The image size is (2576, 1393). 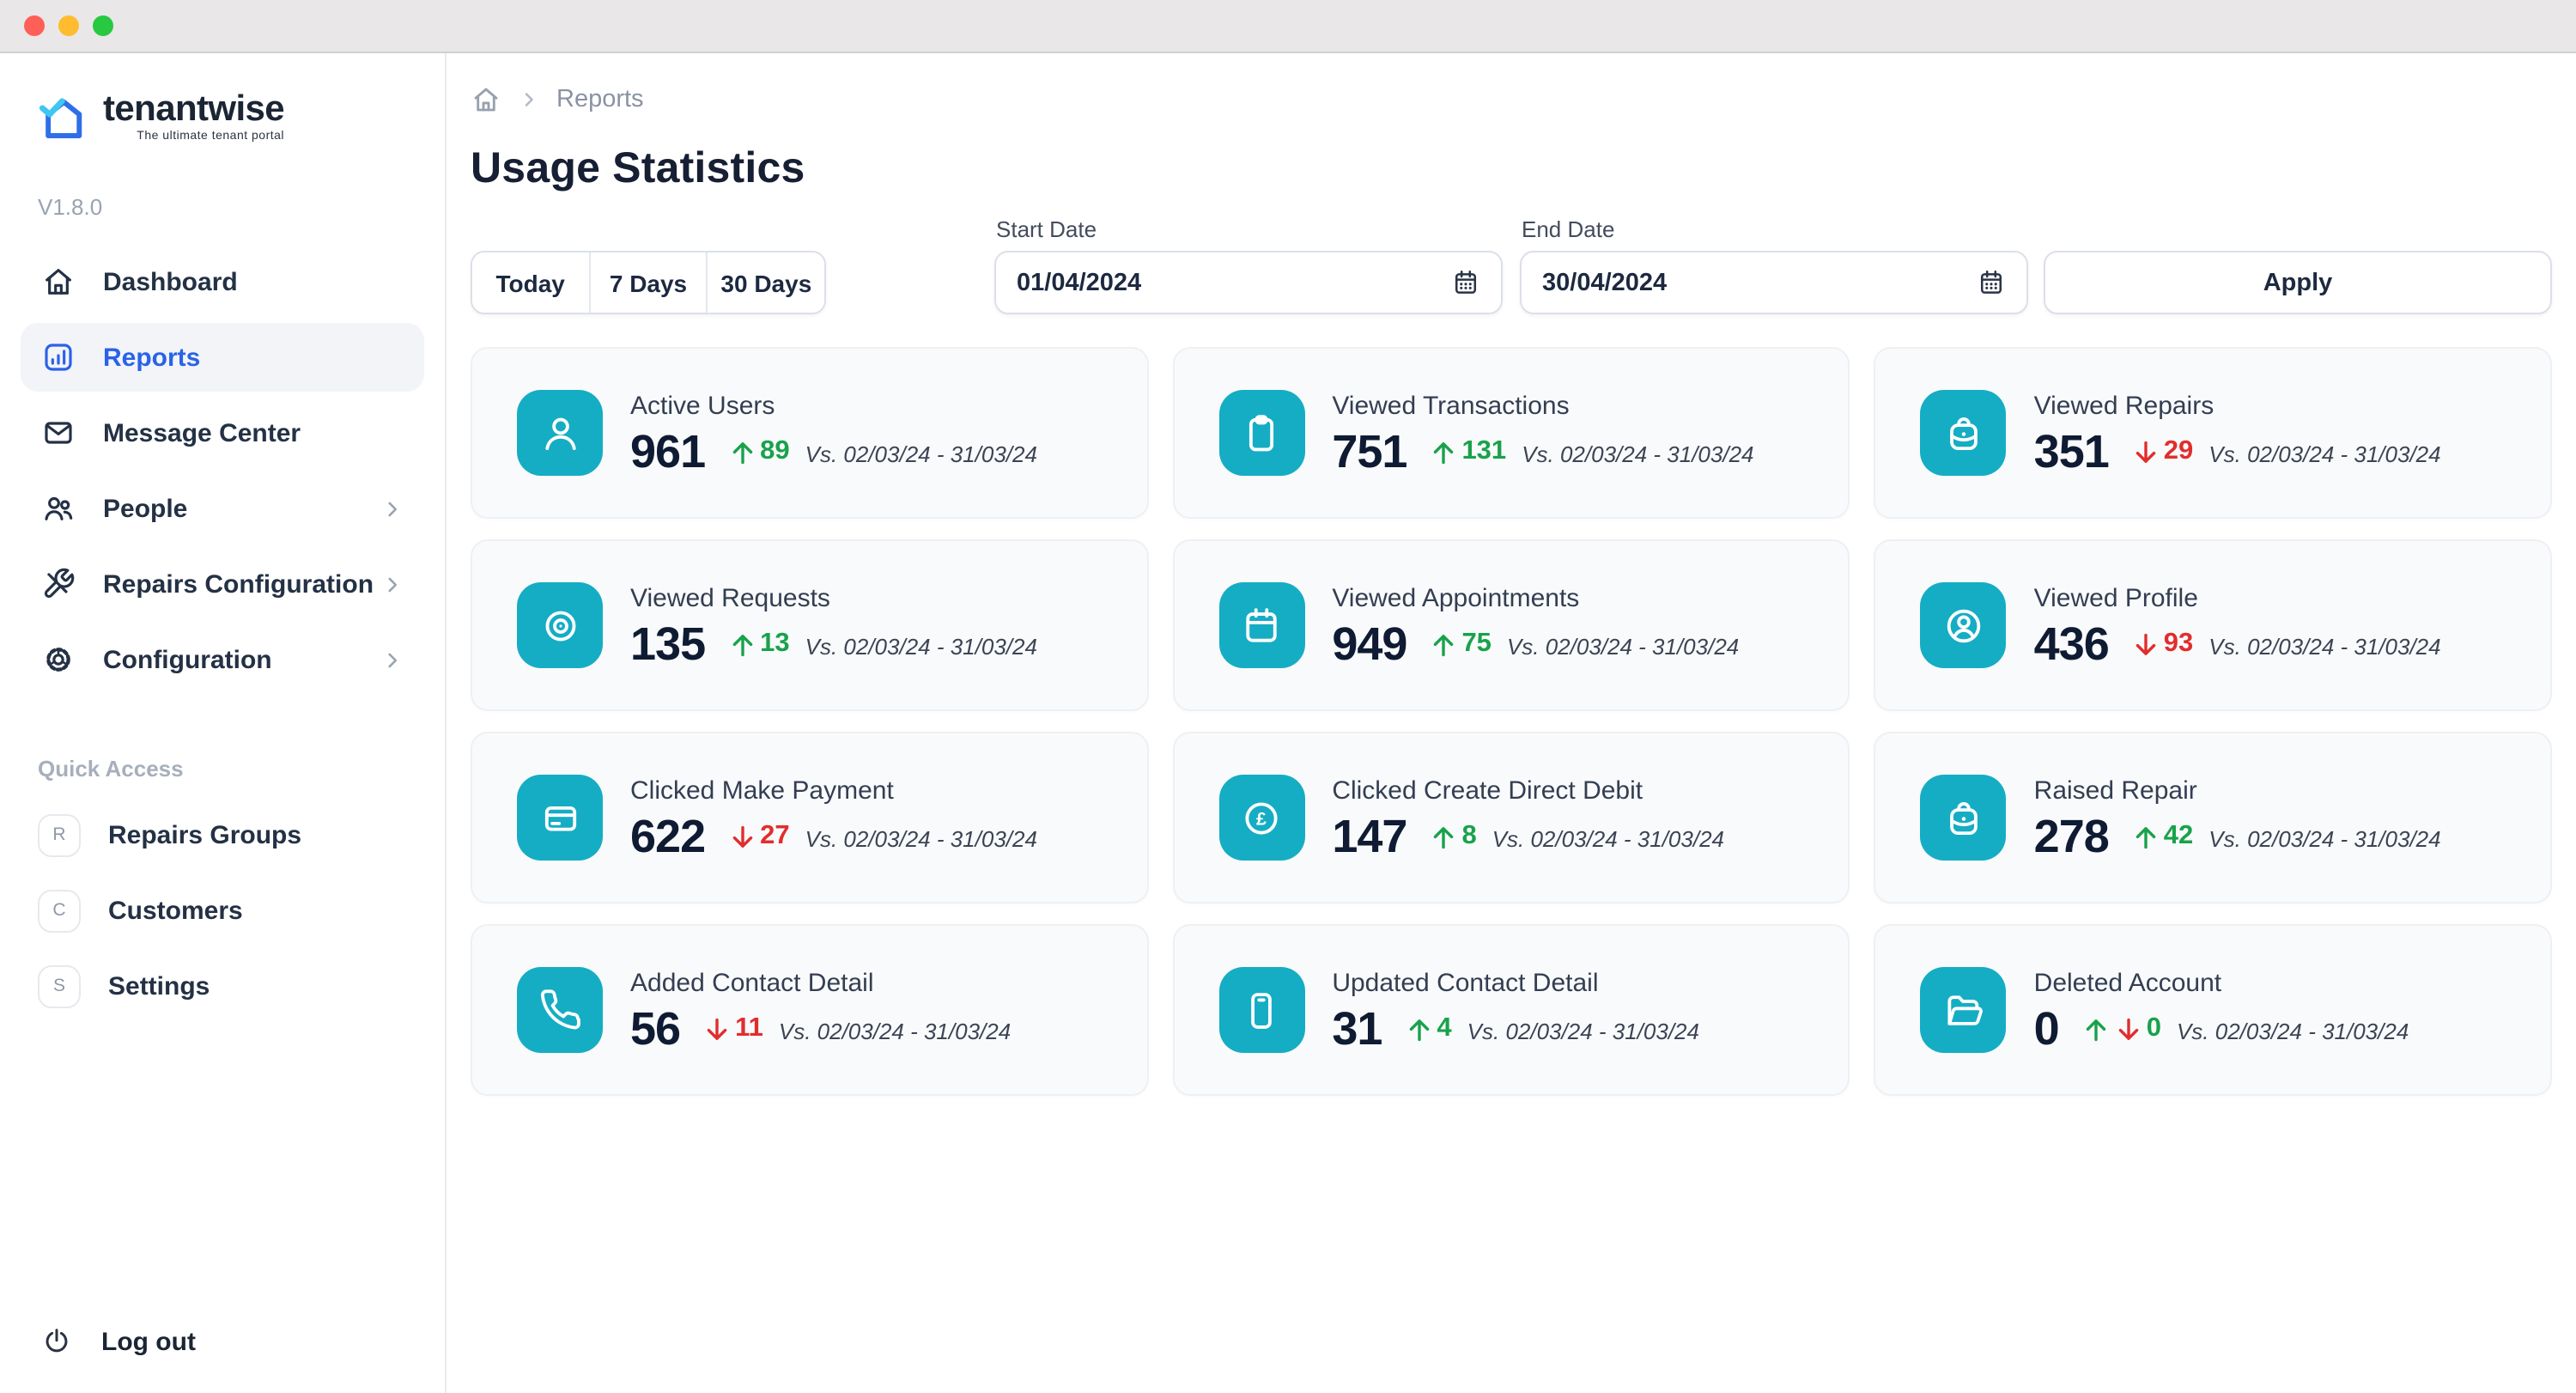 What do you see at coordinates (2127, 982) in the screenshot?
I see `stat-card-title: Deleted Account` at bounding box center [2127, 982].